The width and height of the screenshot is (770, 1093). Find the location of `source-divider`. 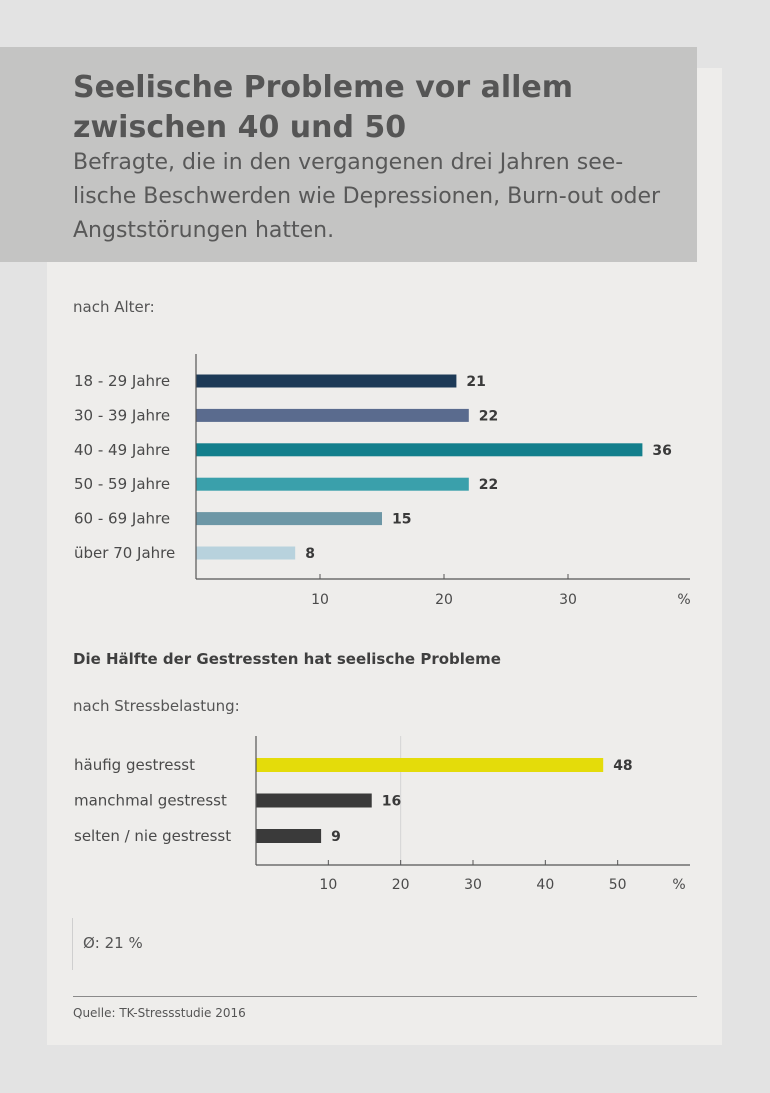

source-divider is located at coordinates (385, 996).